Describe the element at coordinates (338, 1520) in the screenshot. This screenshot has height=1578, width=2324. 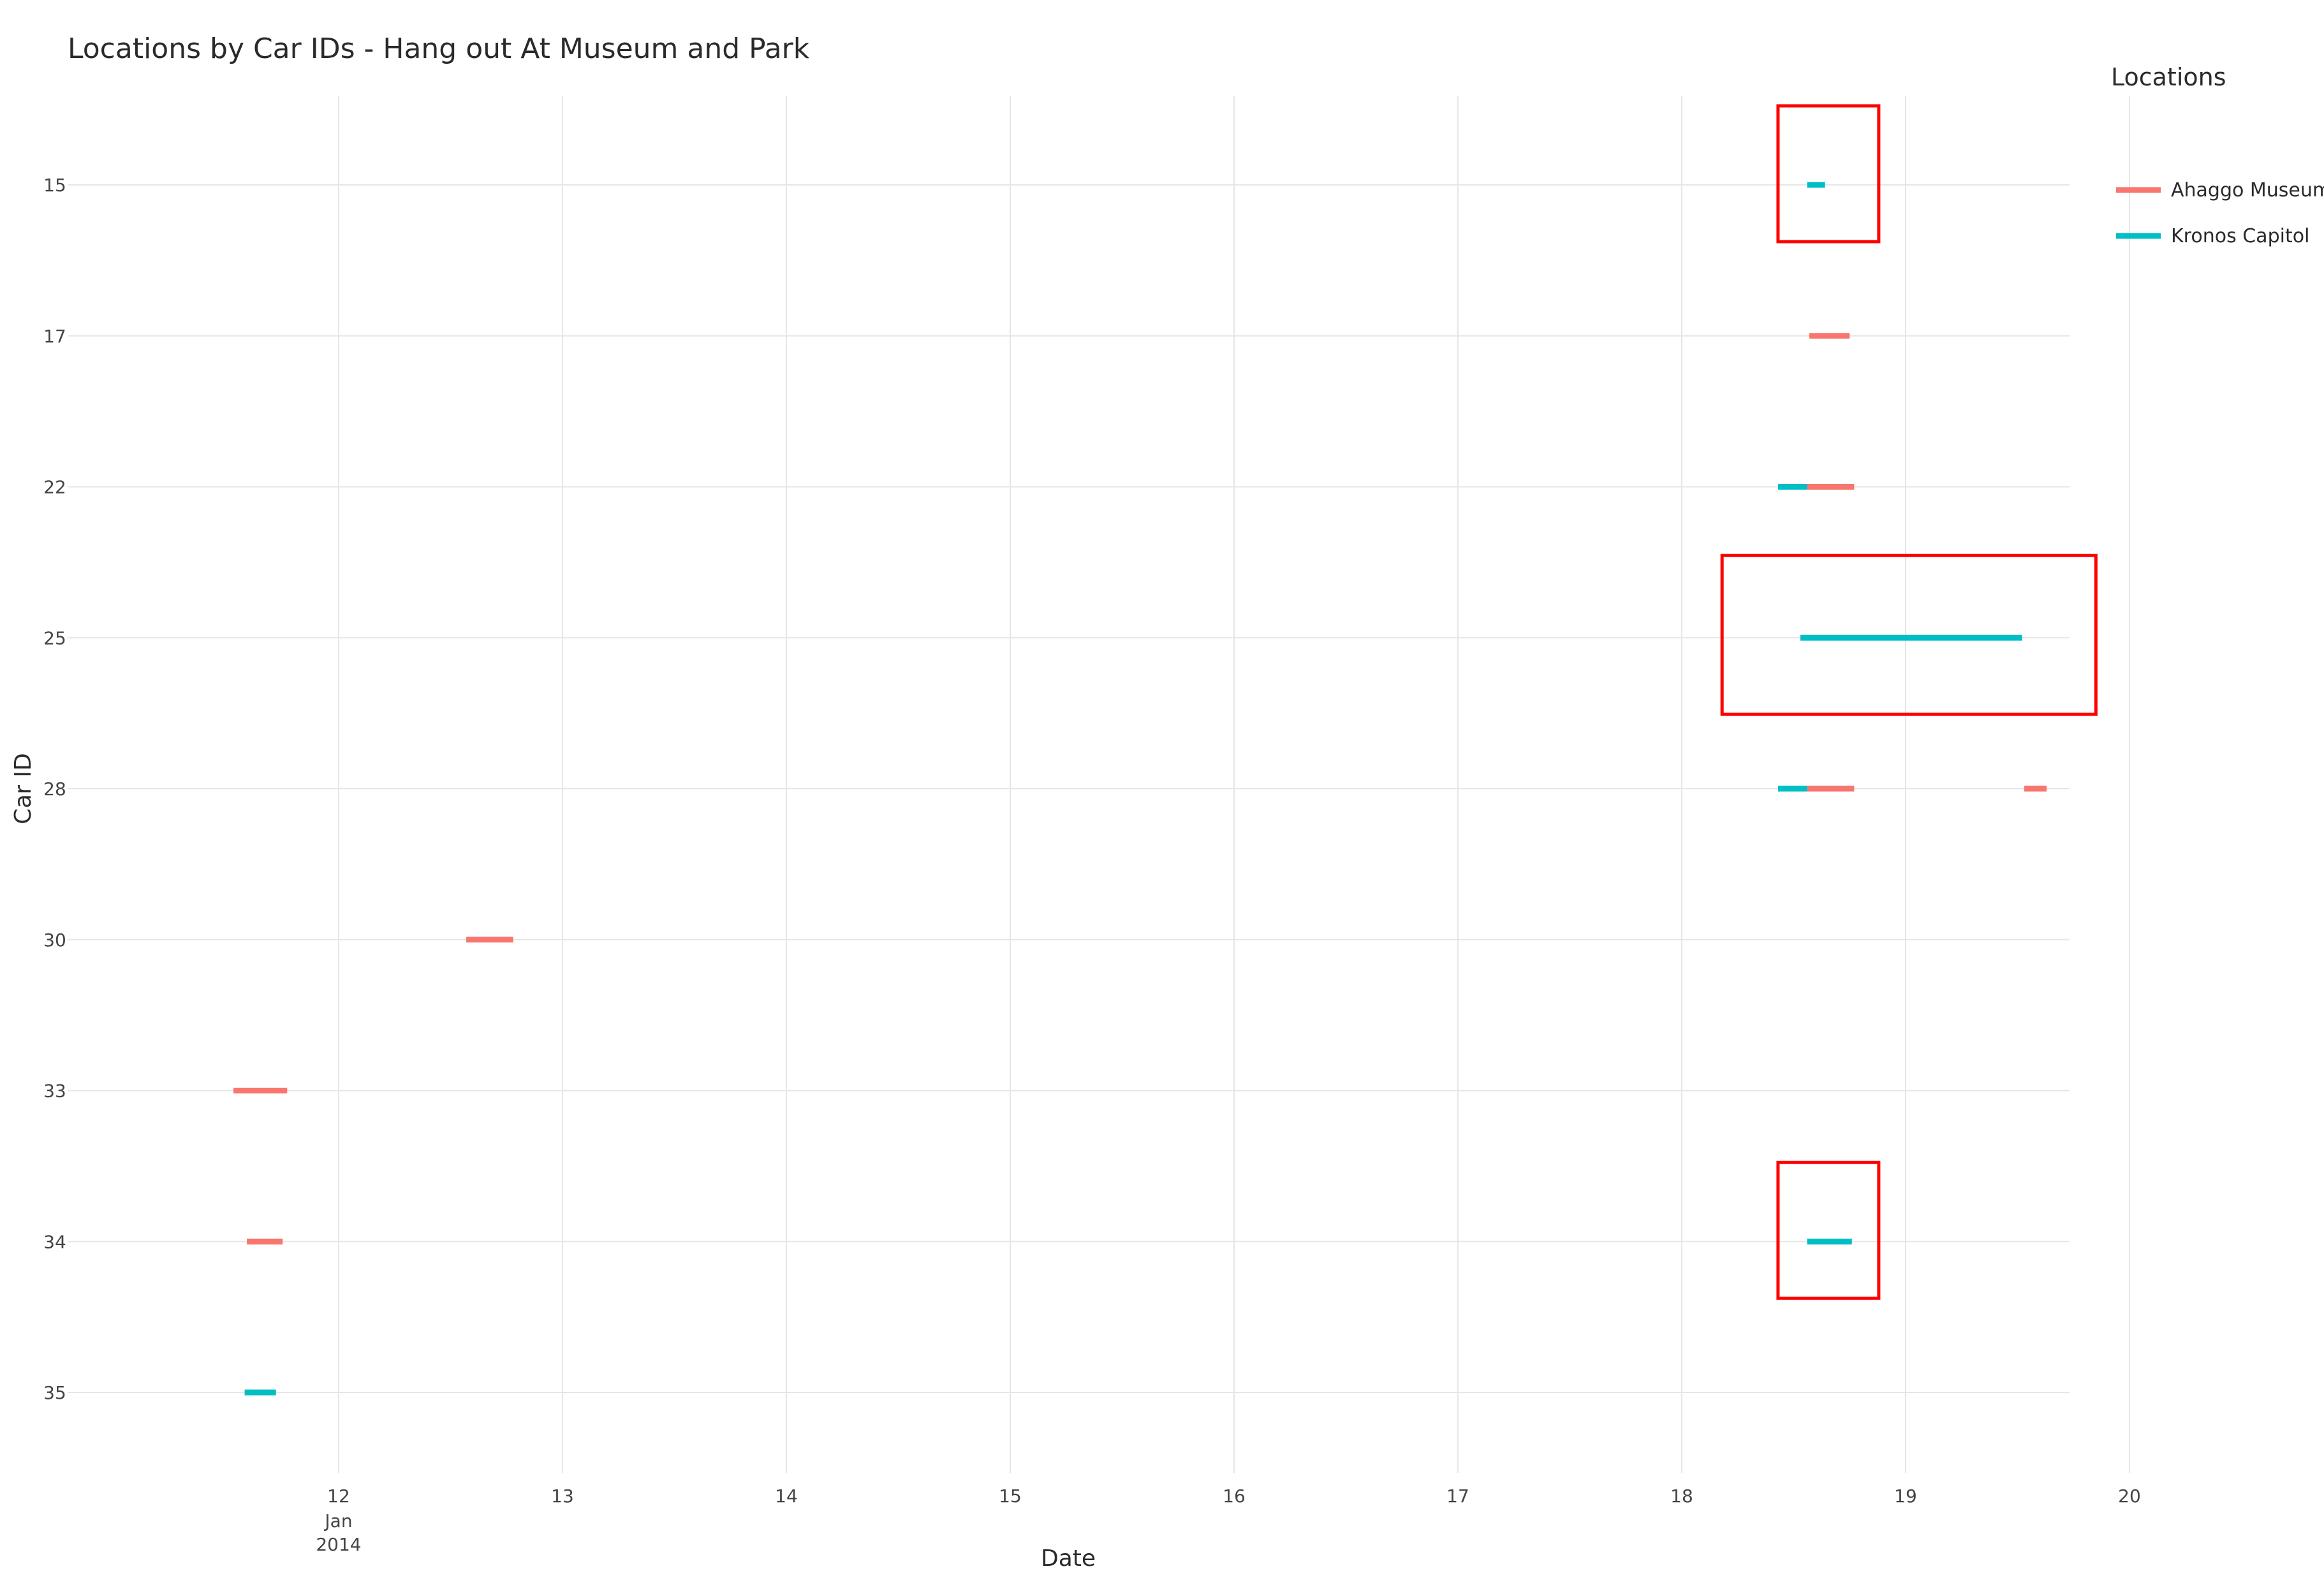
I see `x-tick-sublabel: Jan` at that location.